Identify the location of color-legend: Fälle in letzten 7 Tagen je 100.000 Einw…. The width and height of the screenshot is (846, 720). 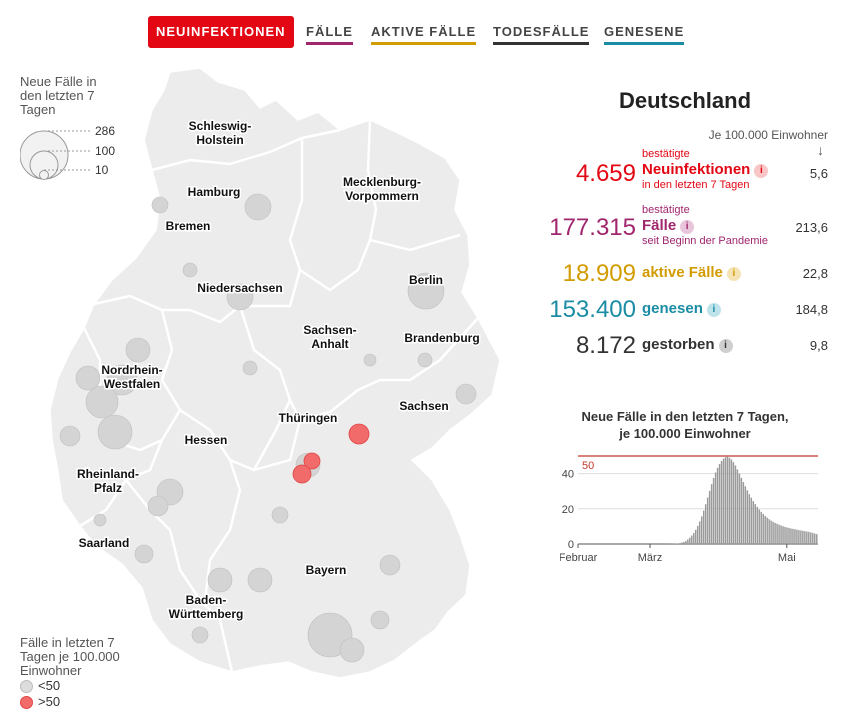
(85, 678).